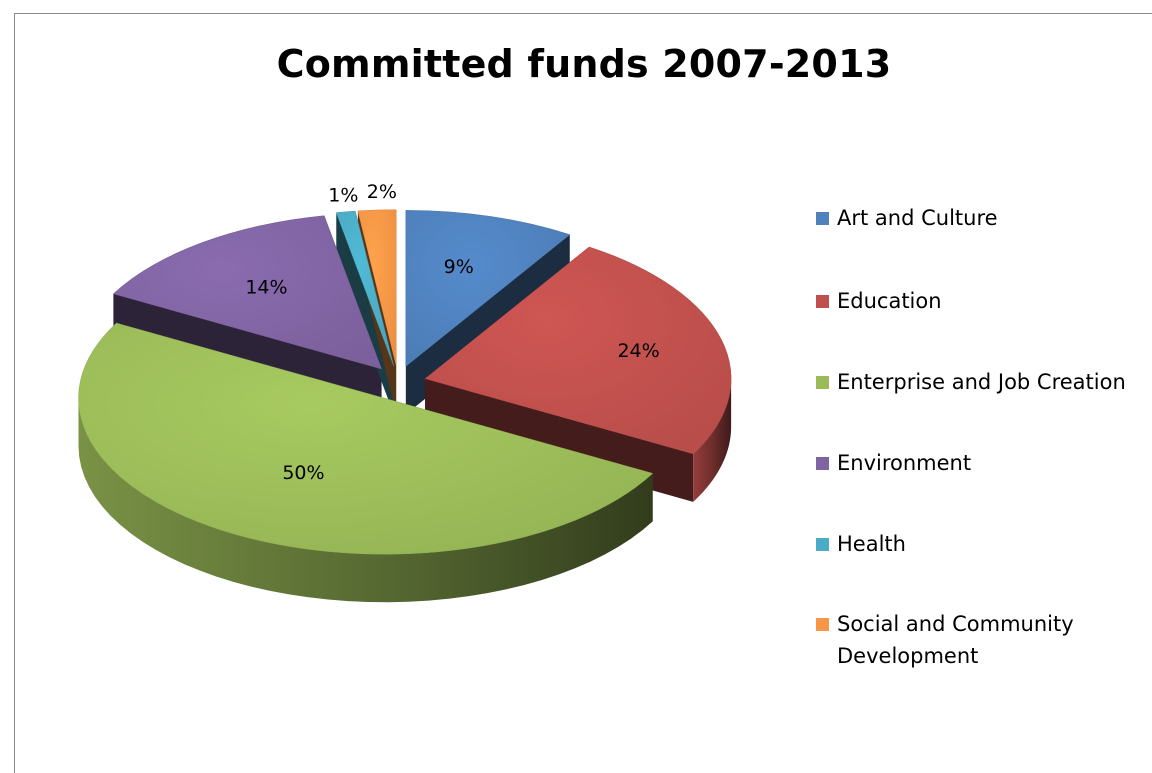 The height and width of the screenshot is (773, 1152). Describe the element at coordinates (382, 192) in the screenshot. I see `data-label-social-and-community-development: 2%` at that location.